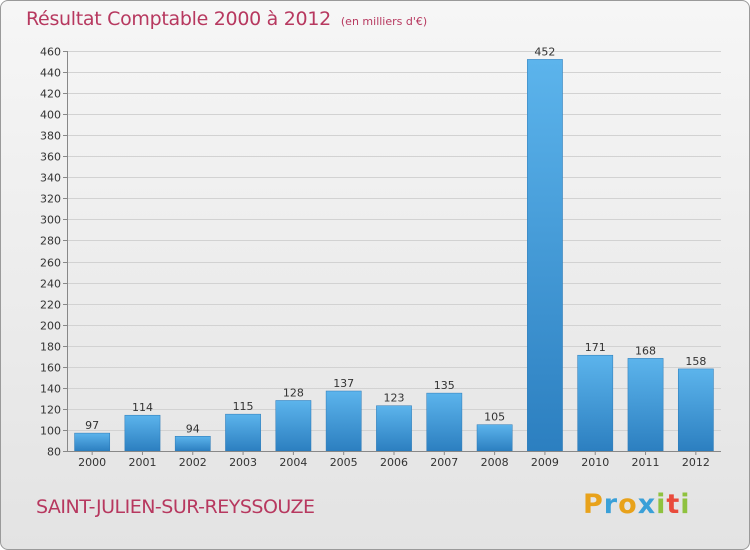 This screenshot has height=550, width=750. Describe the element at coordinates (193, 428) in the screenshot. I see `bar-value-label: 94` at that location.